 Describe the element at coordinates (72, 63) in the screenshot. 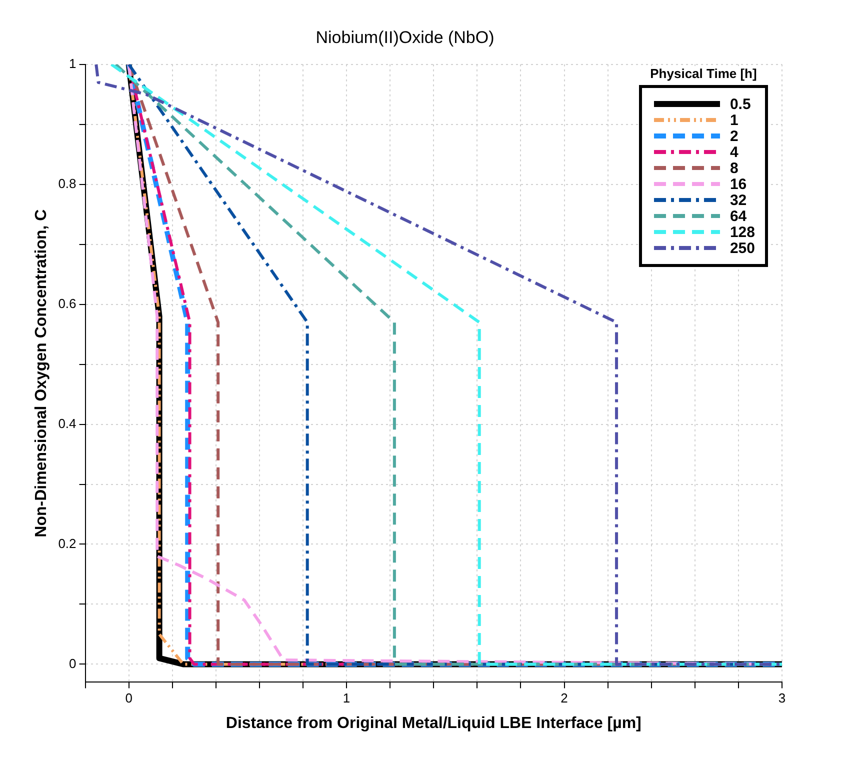

I see `y-tick-label: 1` at that location.